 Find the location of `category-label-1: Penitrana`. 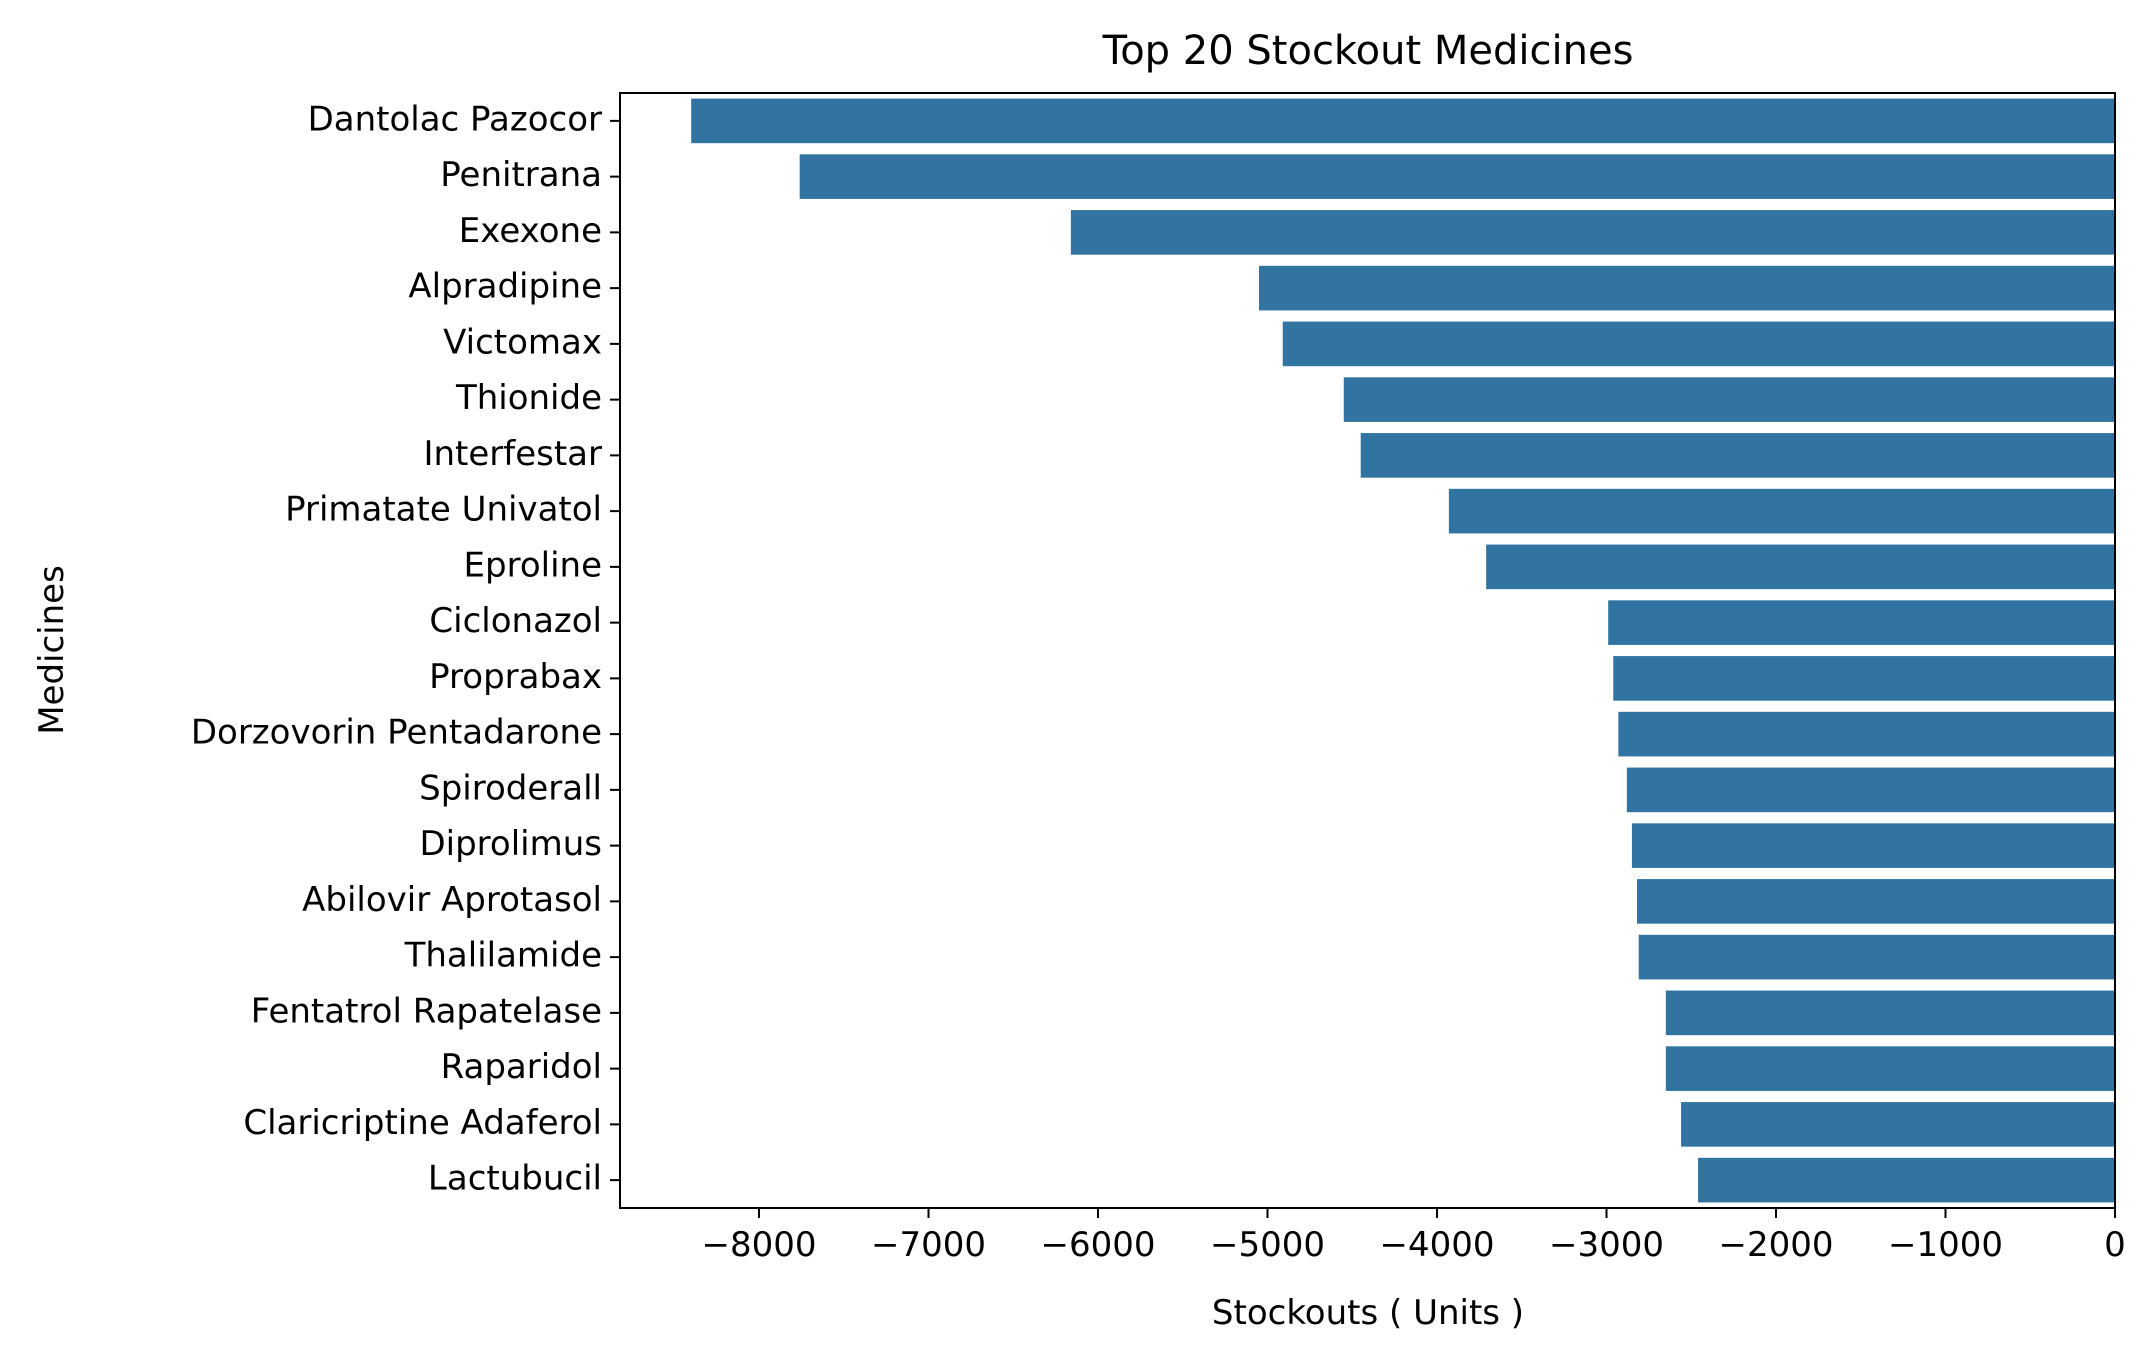

category-label-1: Penitrana is located at coordinates (521, 175).